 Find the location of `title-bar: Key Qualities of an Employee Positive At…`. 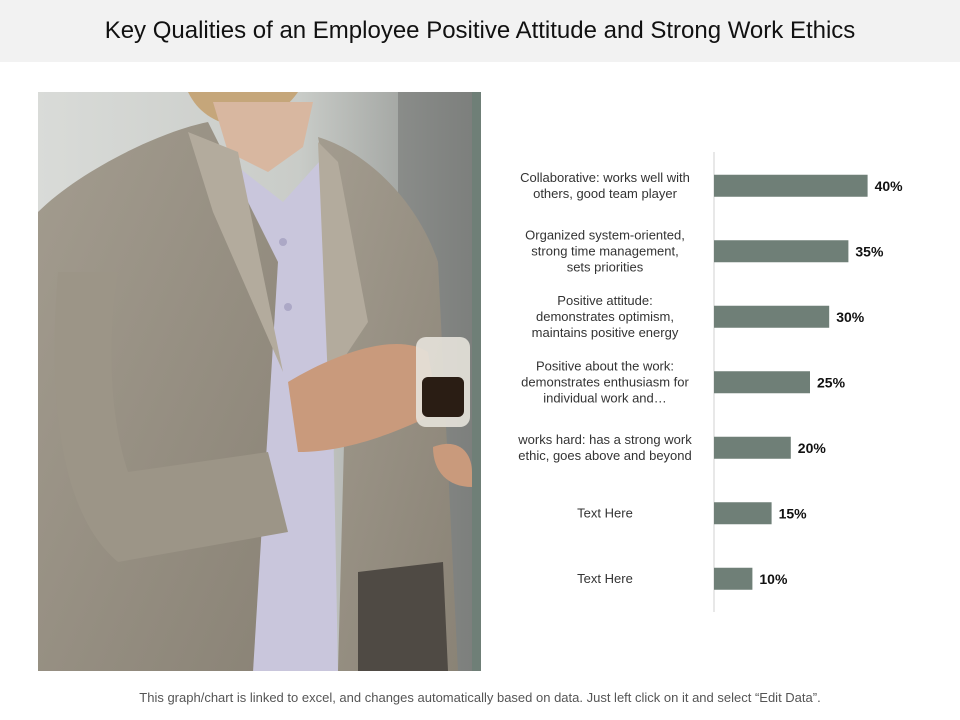

title-bar: Key Qualities of an Employee Positive At… is located at coordinates (480, 31).